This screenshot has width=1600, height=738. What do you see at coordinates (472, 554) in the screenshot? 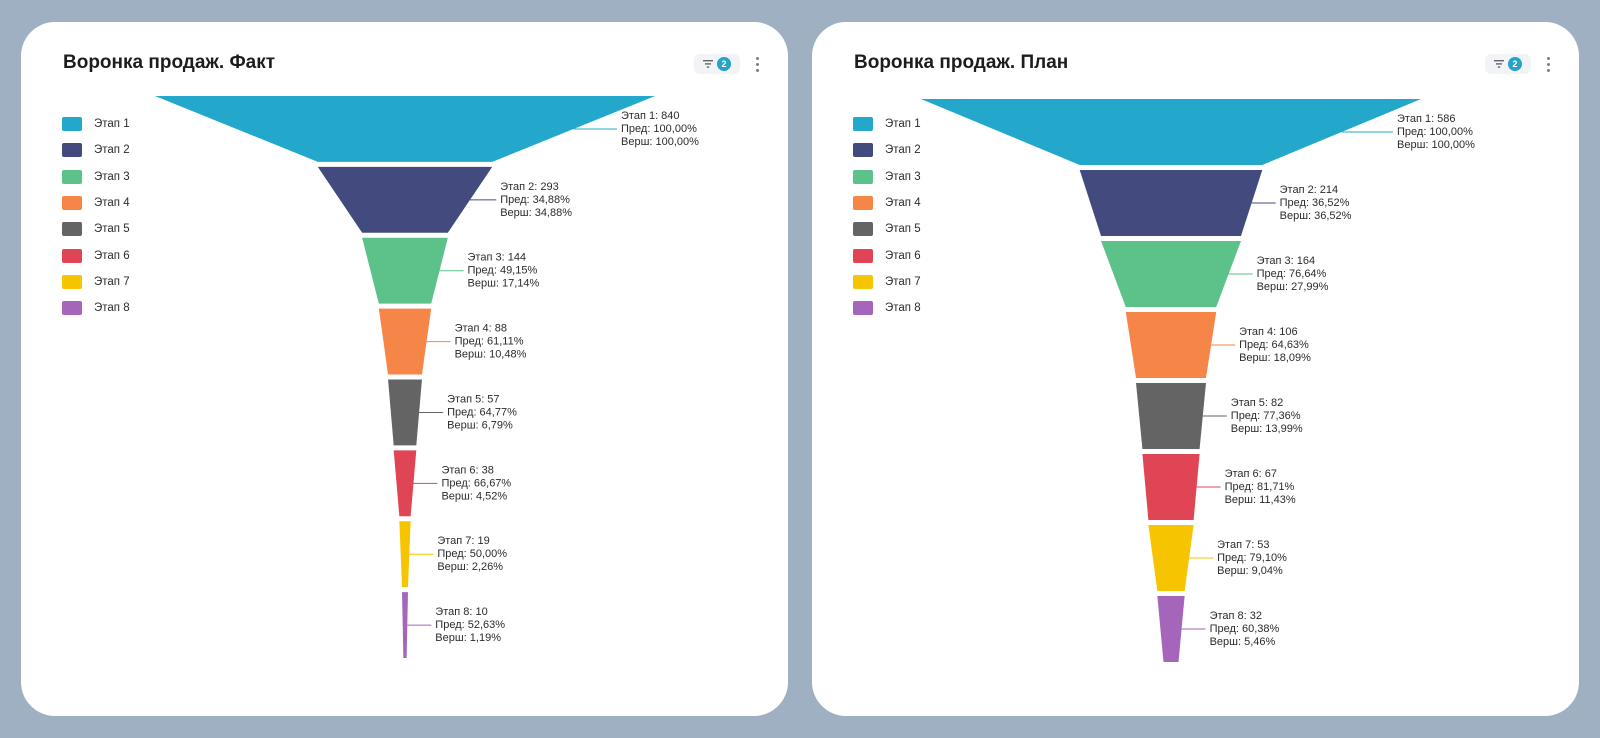
I see `segment-label: Этап 7: 19 Пред: 50,00% Верш: 2,26%` at bounding box center [472, 554].